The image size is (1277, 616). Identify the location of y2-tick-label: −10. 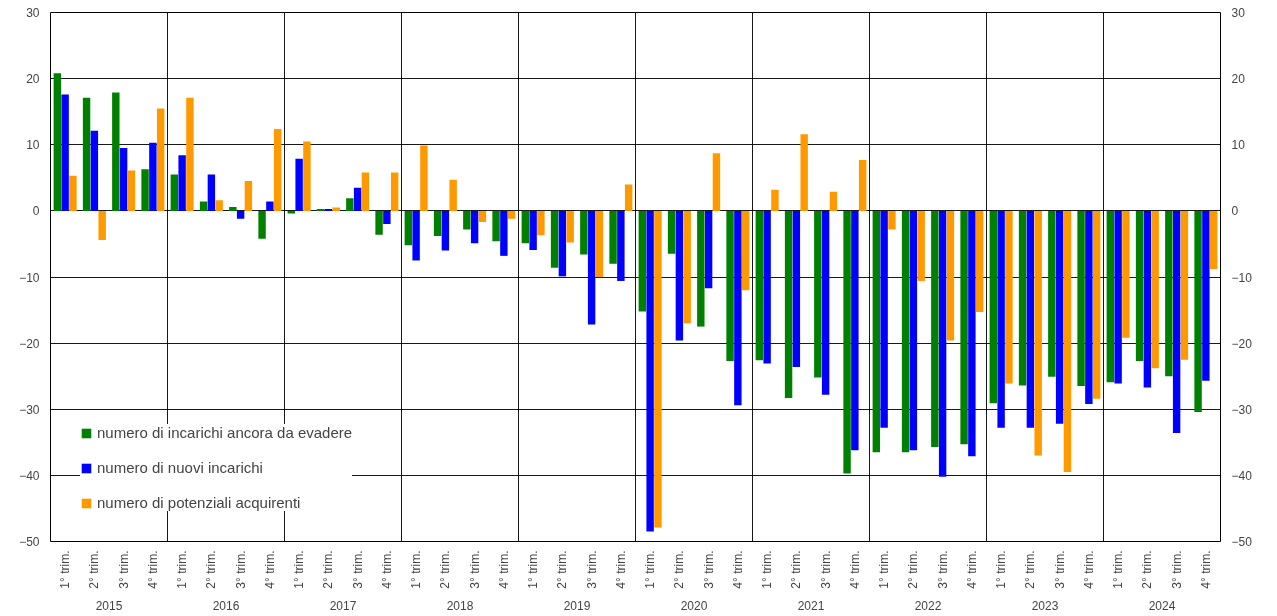
(1242, 277).